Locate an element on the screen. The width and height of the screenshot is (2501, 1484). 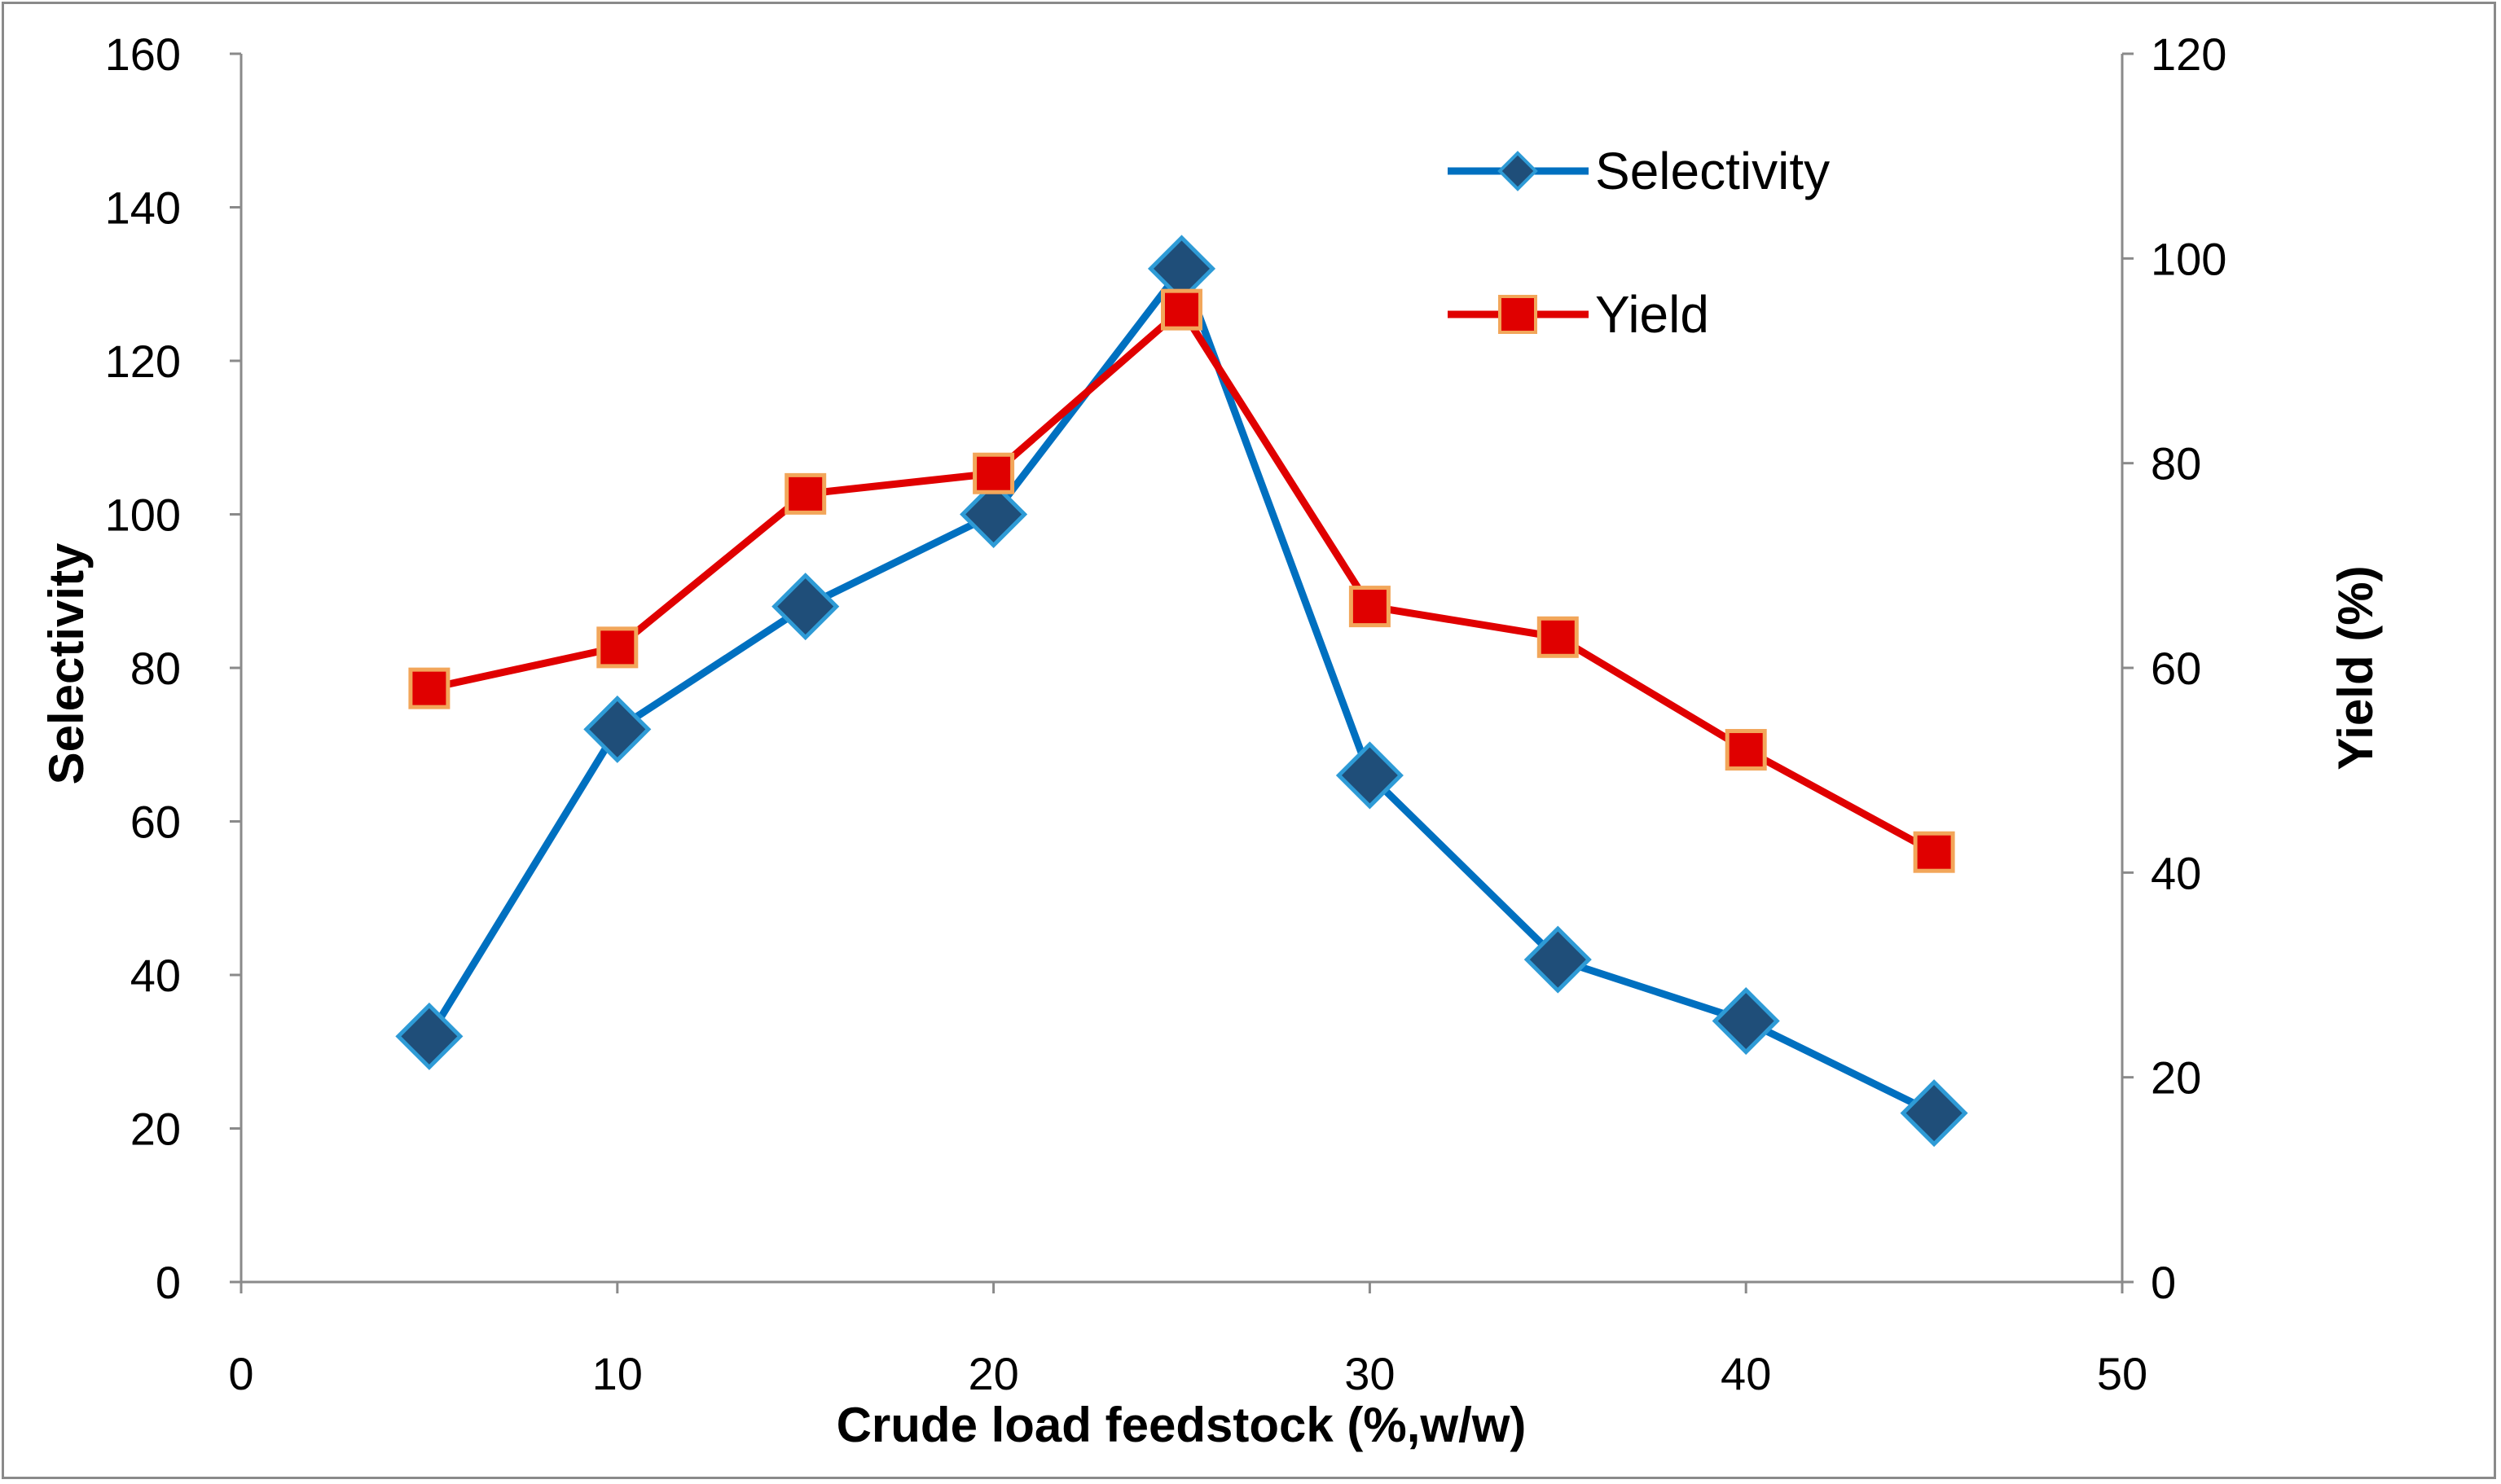
y-left-tick-label: 120 is located at coordinates (143, 361).